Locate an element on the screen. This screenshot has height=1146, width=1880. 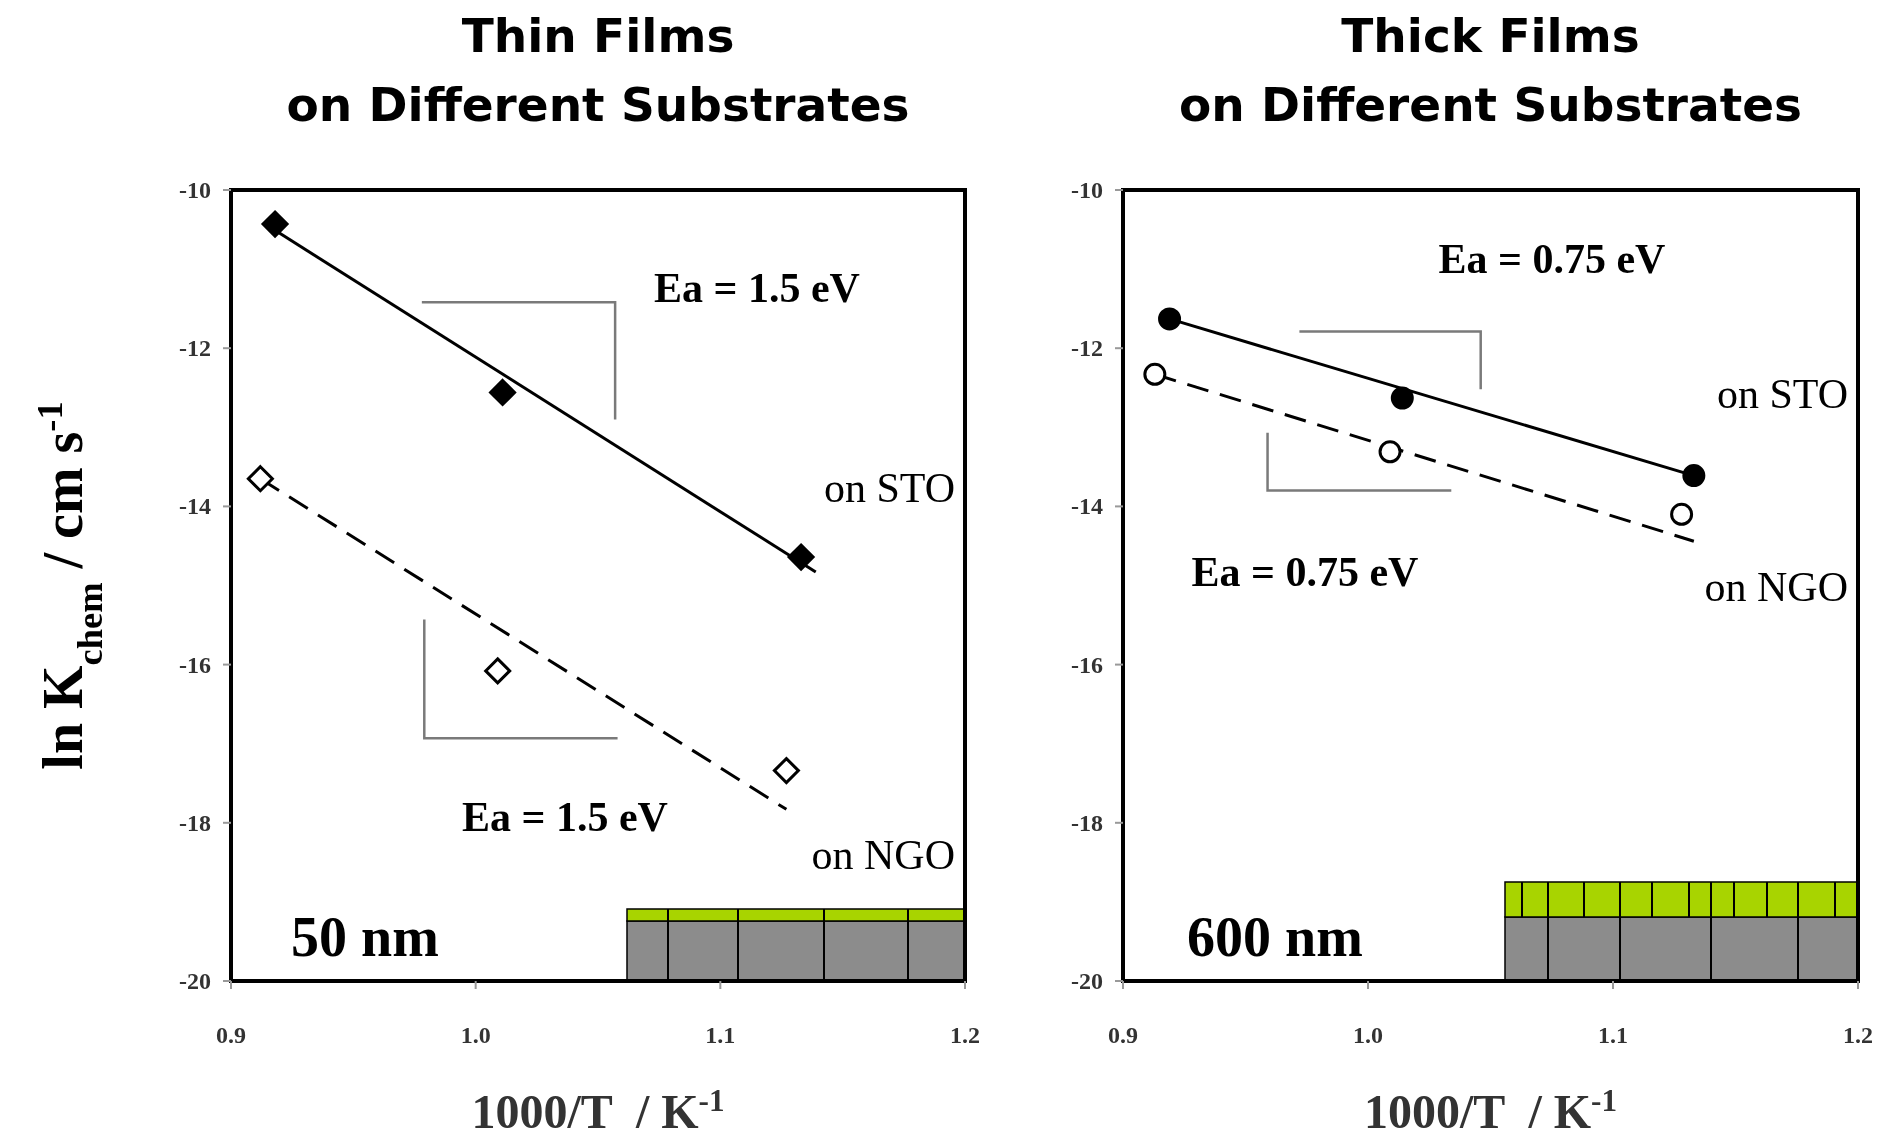
chart-title: Thin Films on Different Substrates is located at coordinates (598, 70).